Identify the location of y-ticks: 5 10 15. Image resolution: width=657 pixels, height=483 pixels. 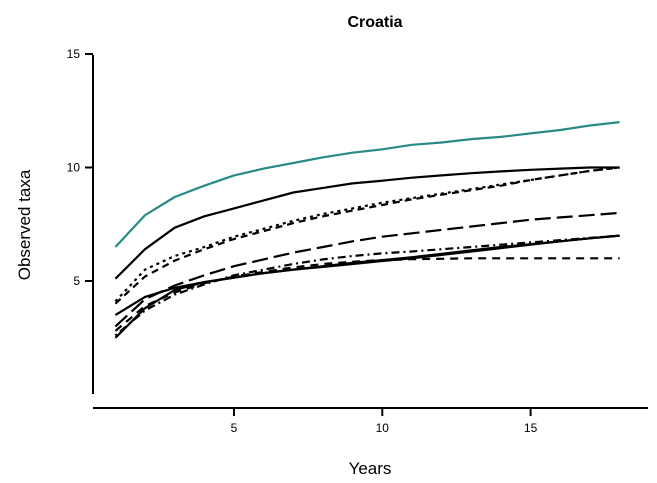
(80, 167).